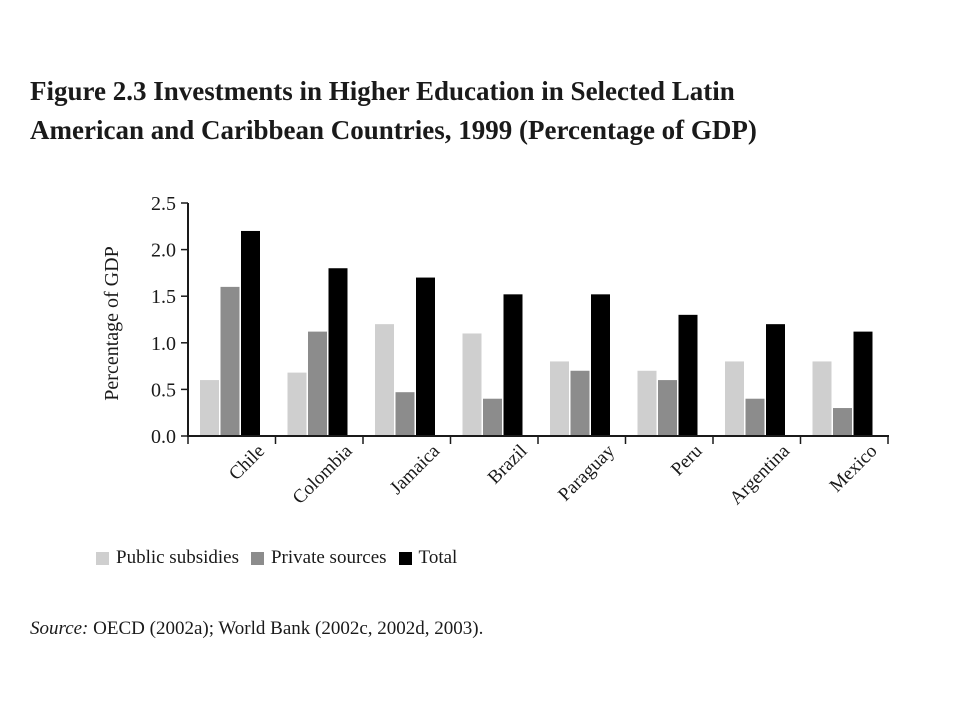 The height and width of the screenshot is (720, 960). Describe the element at coordinates (438, 557) in the screenshot. I see `legend-label: Total` at that location.